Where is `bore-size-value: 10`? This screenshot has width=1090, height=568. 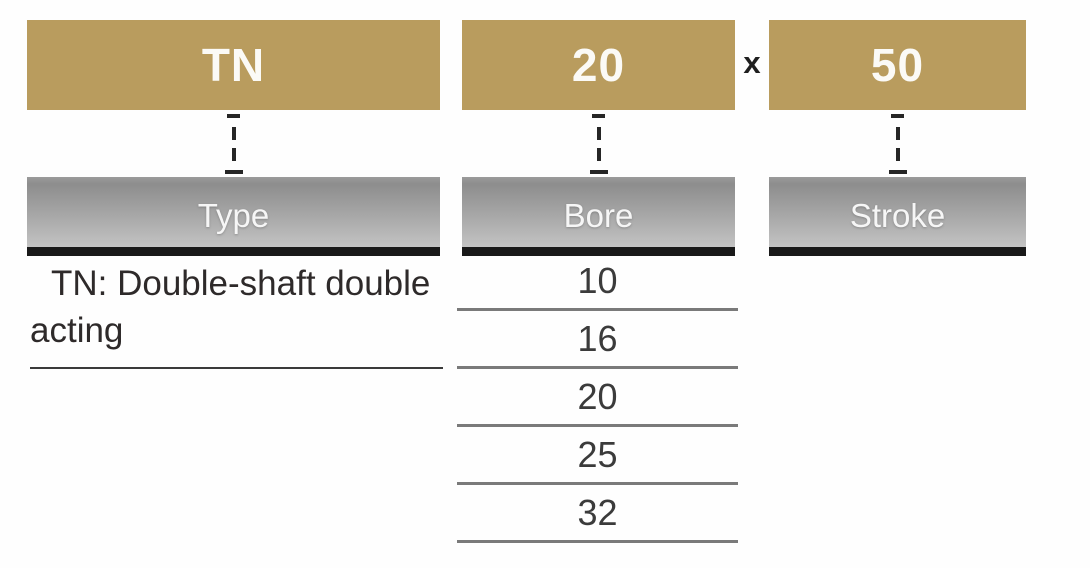
bore-size-value: 10 is located at coordinates (597, 280).